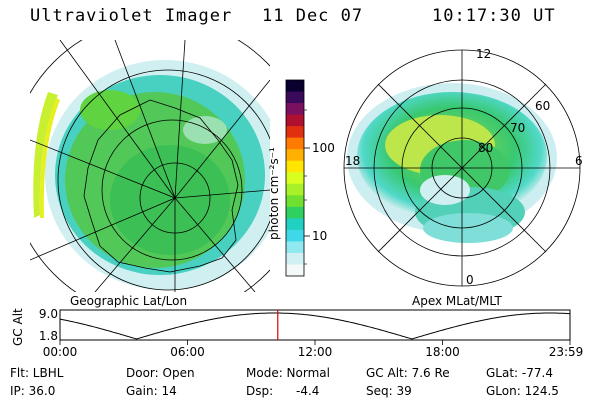  What do you see at coordinates (352, 161) in the screenshot?
I see `mlt-label-18: 18` at bounding box center [352, 161].